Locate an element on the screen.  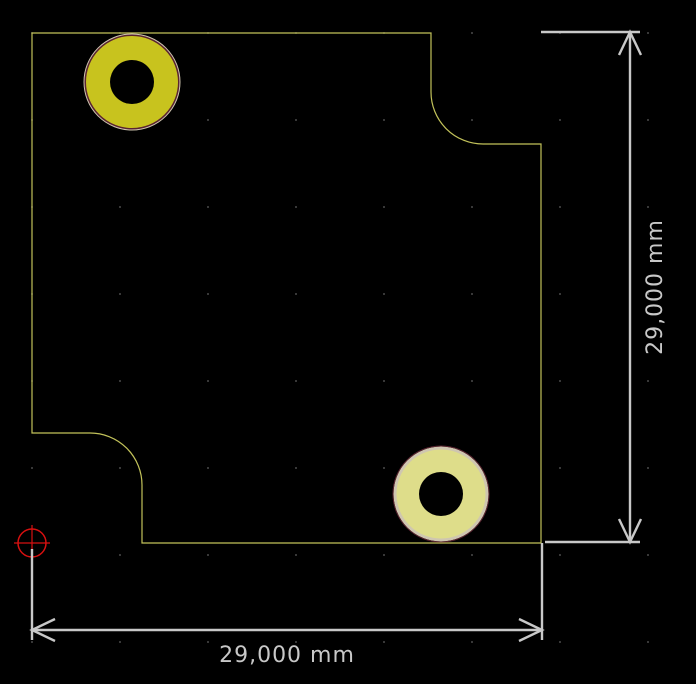
vertical-dimension is located at coordinates (592, 287).